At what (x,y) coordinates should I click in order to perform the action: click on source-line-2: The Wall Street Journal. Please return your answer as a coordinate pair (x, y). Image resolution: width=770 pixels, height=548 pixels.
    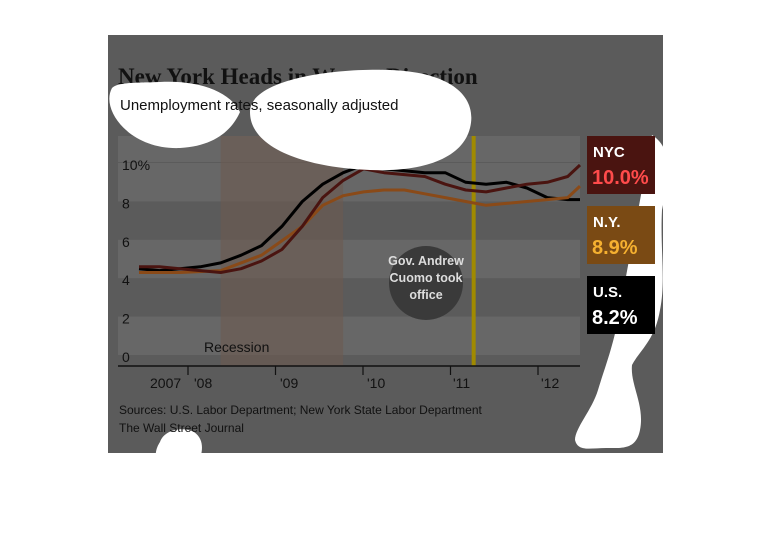
    Looking at the image, I should click on (181, 428).